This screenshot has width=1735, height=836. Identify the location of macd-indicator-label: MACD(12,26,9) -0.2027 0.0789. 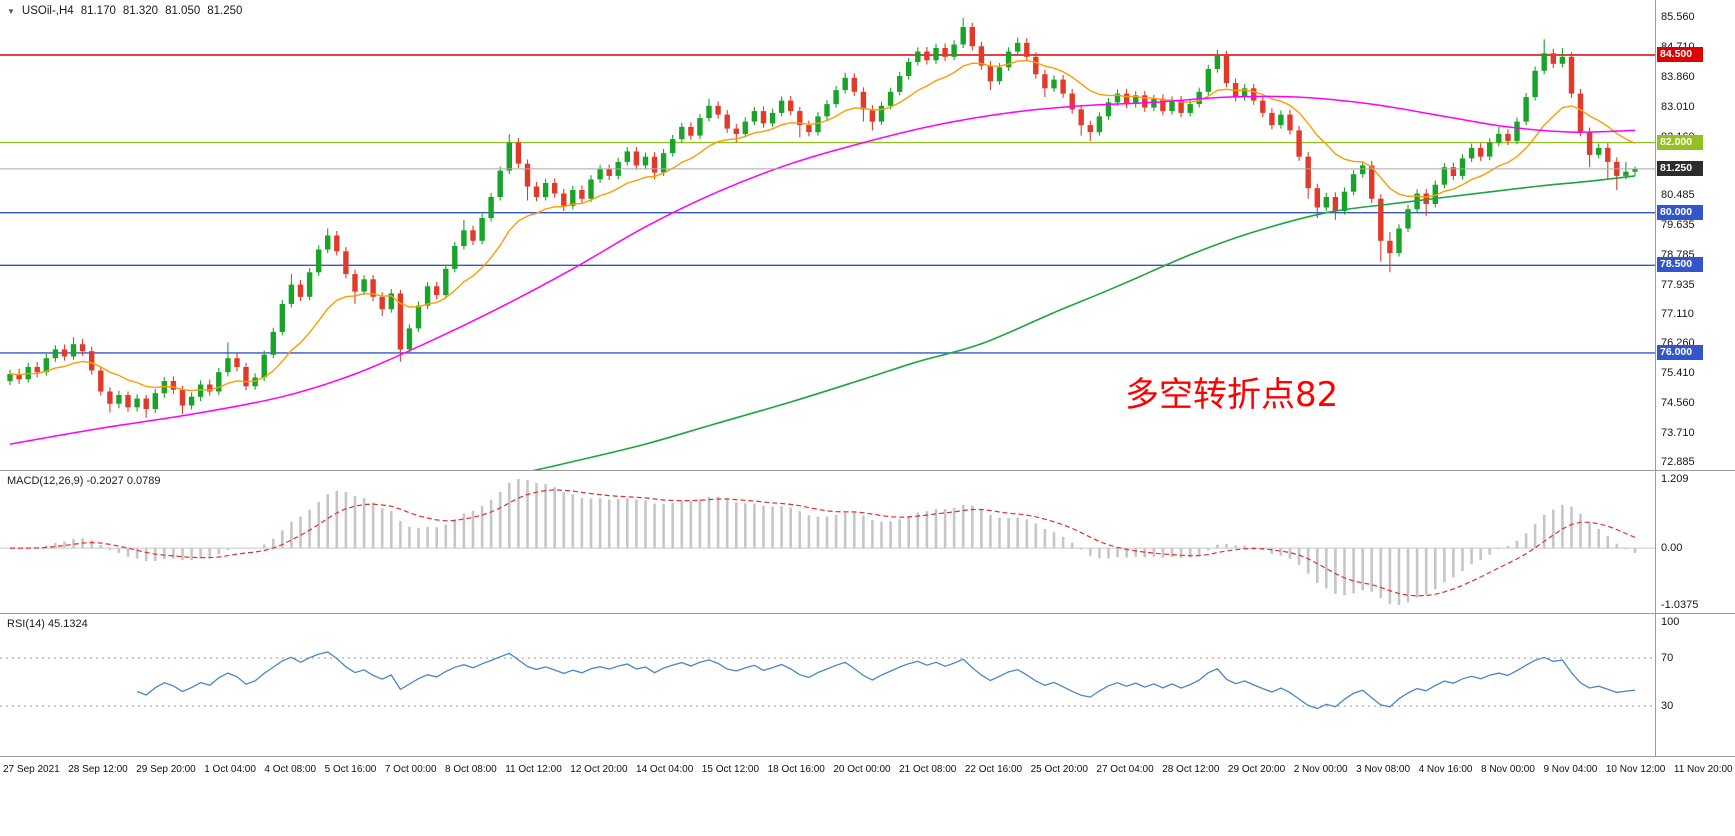
(84, 481).